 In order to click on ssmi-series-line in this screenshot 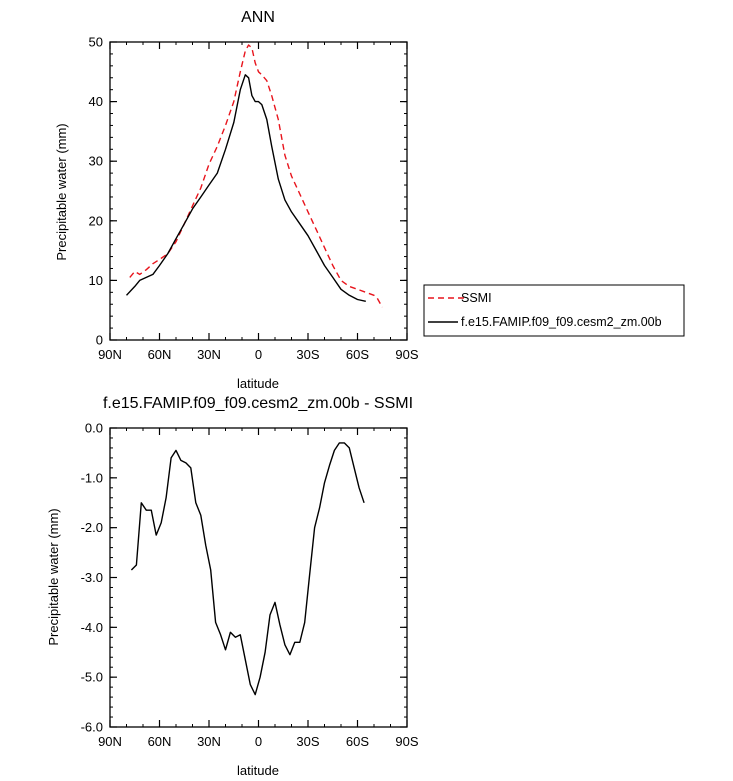, I will do `click(256, 176)`.